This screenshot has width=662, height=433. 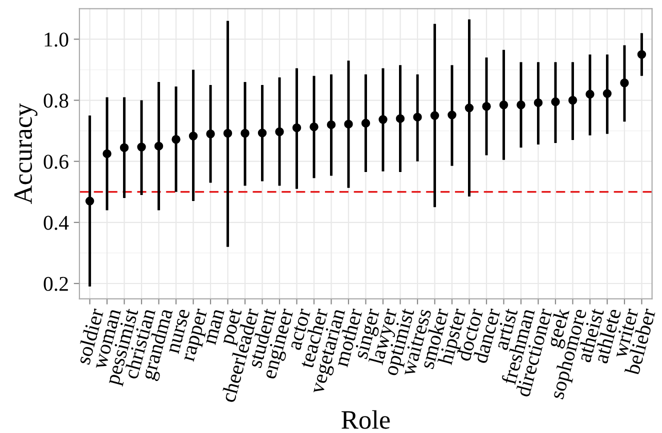 What do you see at coordinates (215, 327) in the screenshot?
I see `x-tick-label: man` at bounding box center [215, 327].